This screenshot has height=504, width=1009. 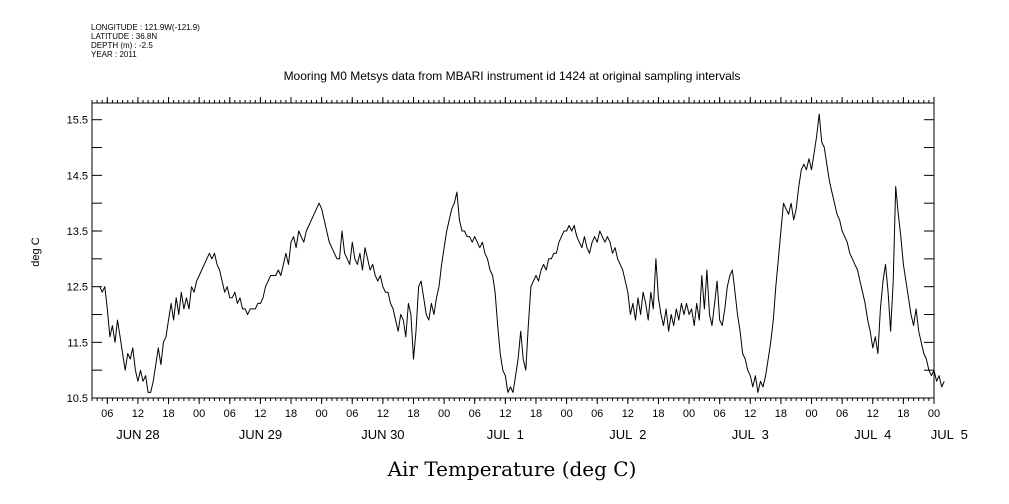 What do you see at coordinates (77, 343) in the screenshot?
I see `y-tick-label: 11.5` at bounding box center [77, 343].